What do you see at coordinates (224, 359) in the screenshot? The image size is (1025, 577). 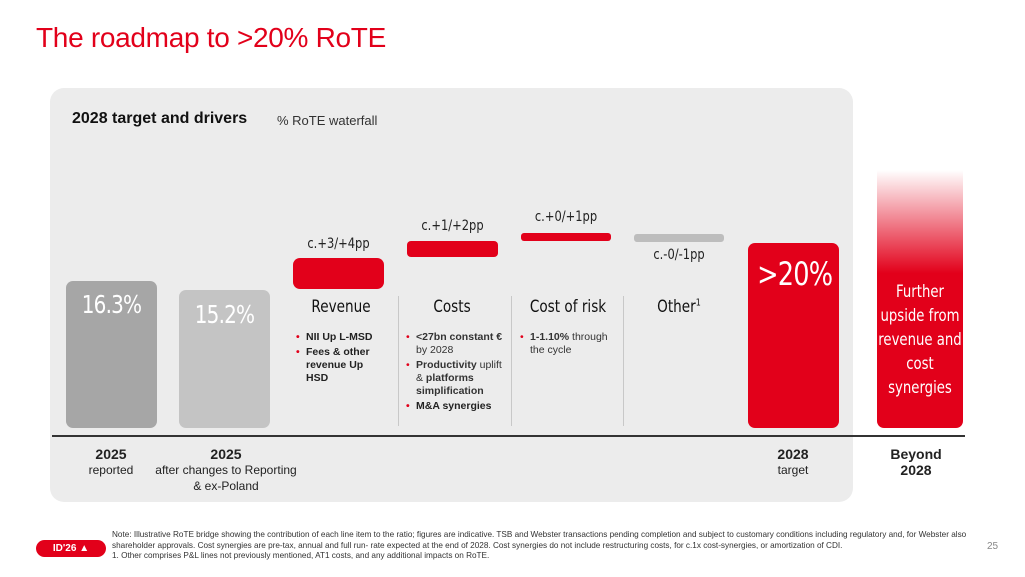 I see `bar-2025-adjusted` at bounding box center [224, 359].